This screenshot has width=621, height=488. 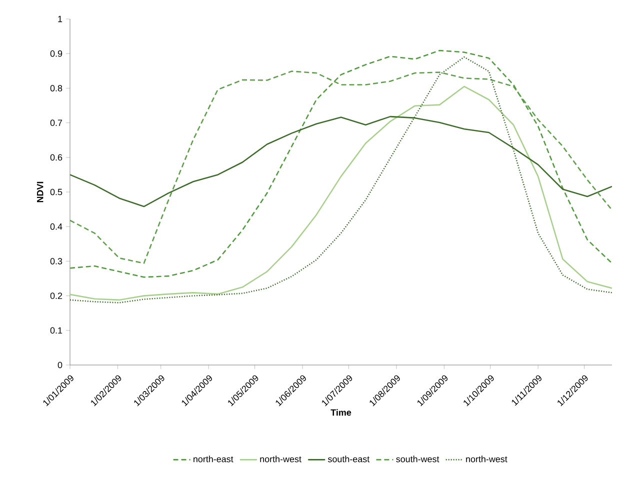 What do you see at coordinates (56, 261) in the screenshot?
I see `y-tick-label: 0.3` at bounding box center [56, 261].